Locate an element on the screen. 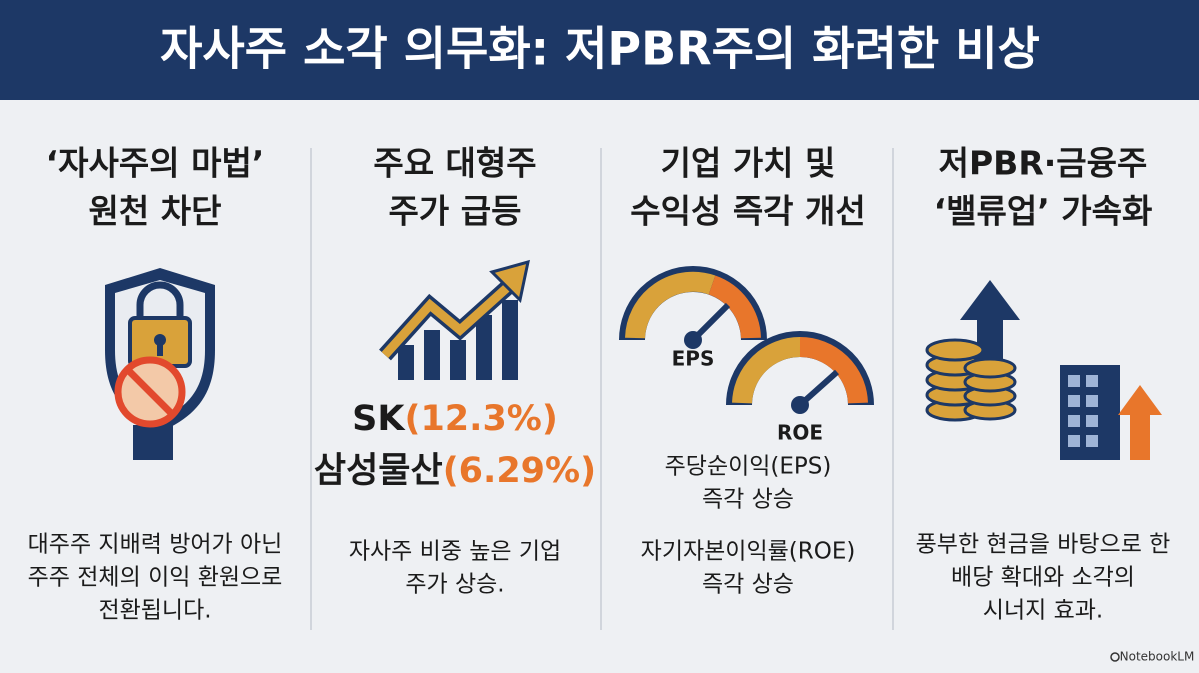 Image resolution: width=1199 pixels, height=673 pixels. growth-icon is located at coordinates (454, 319).